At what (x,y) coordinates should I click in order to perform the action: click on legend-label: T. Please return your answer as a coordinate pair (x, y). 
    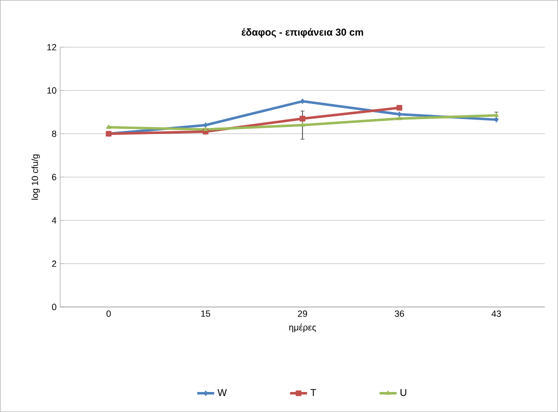
    Looking at the image, I should click on (313, 392).